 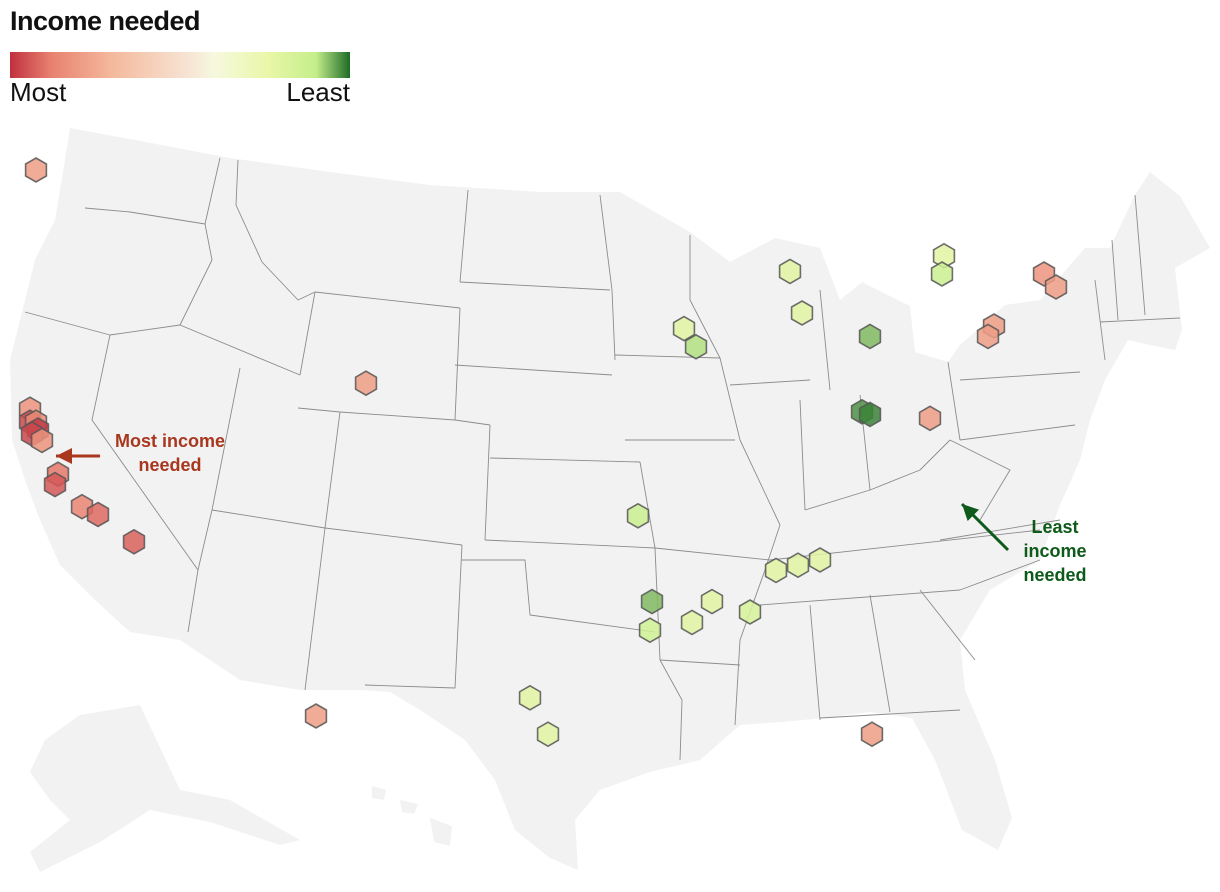 I want to click on border-az-nm, so click(x=393, y=536).